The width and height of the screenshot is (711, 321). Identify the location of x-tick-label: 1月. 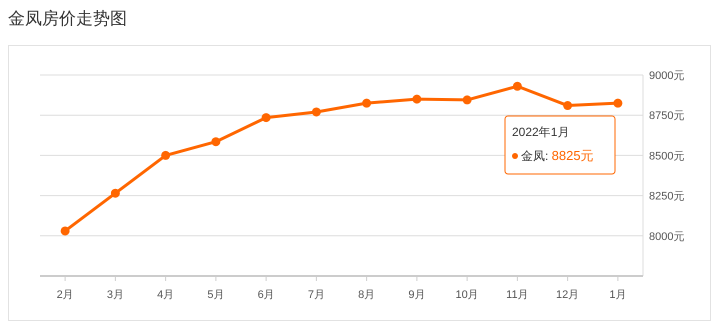
(617, 295).